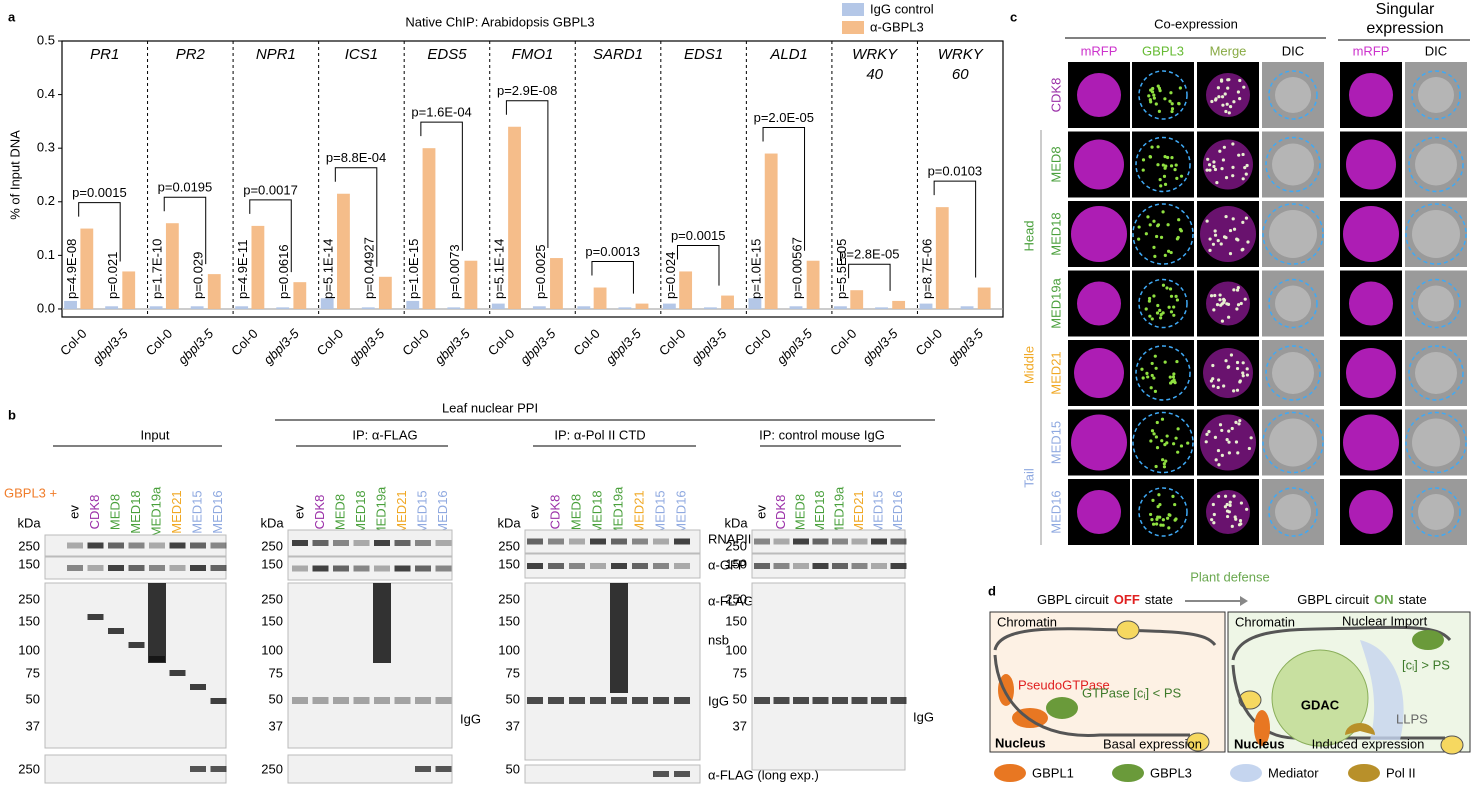  What do you see at coordinates (413, 269) in the screenshot?
I see `p-value: p=1.0E-15` at bounding box center [413, 269].